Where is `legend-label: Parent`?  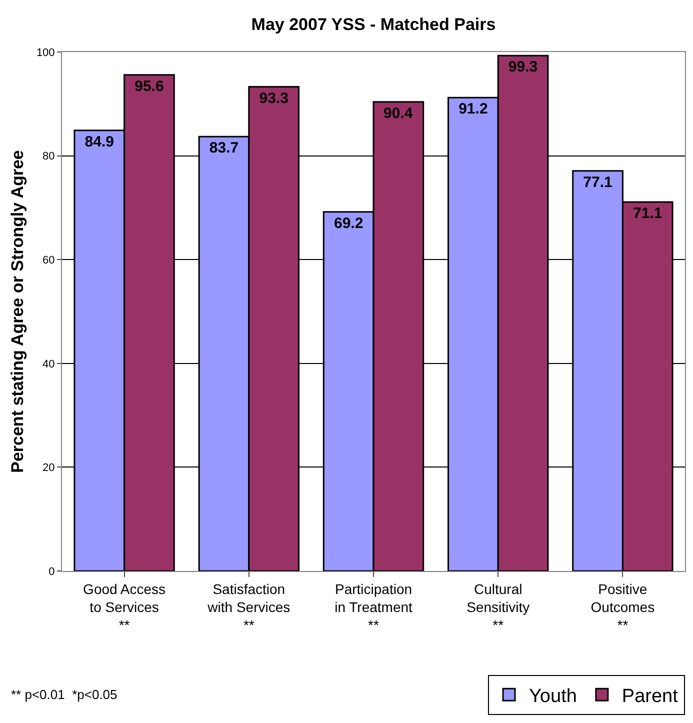 legend-label: Parent is located at coordinates (650, 697).